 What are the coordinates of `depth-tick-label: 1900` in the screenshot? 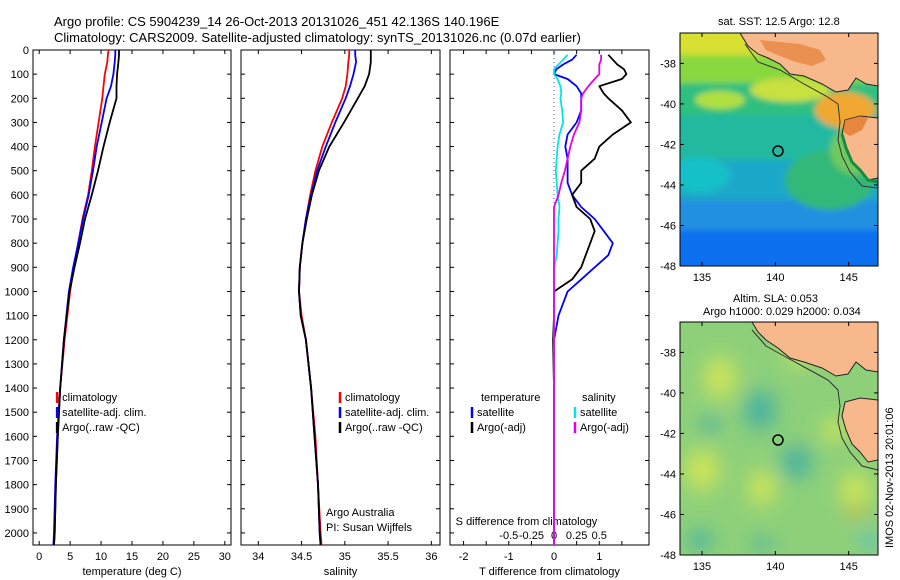 It's located at (17, 510).